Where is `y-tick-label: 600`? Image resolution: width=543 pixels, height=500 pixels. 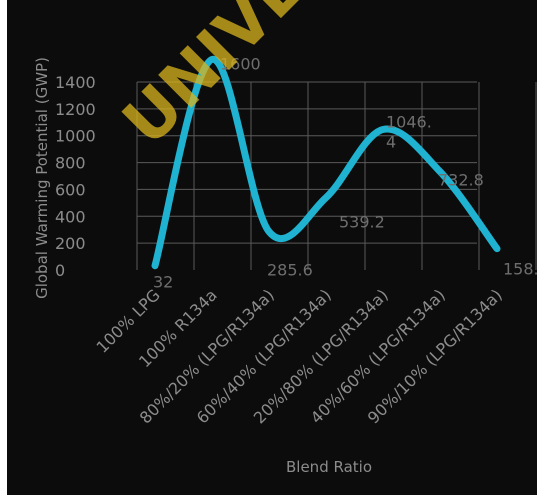 y-tick-label: 600 is located at coordinates (70, 189).